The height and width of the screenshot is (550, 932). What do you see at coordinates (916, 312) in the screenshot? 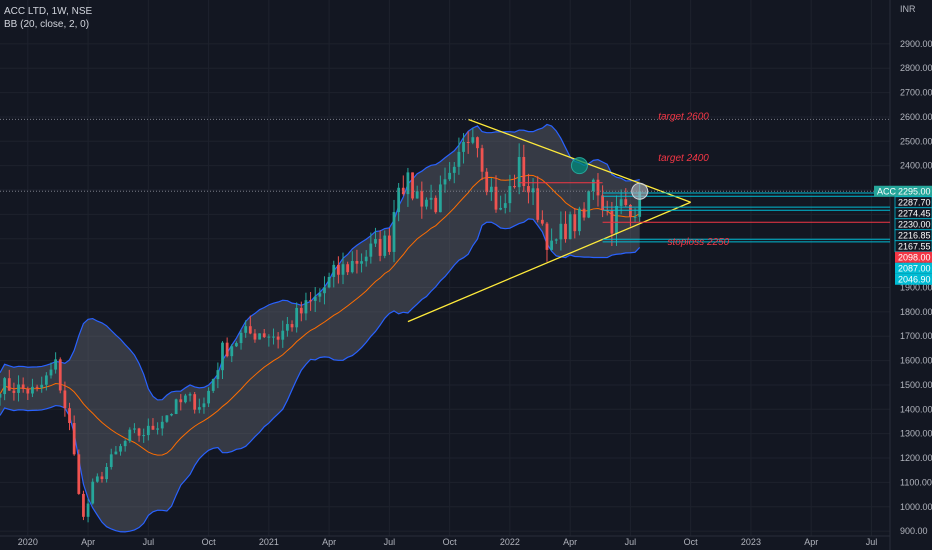
I see `y-tick-label: 1800.00` at bounding box center [916, 312].